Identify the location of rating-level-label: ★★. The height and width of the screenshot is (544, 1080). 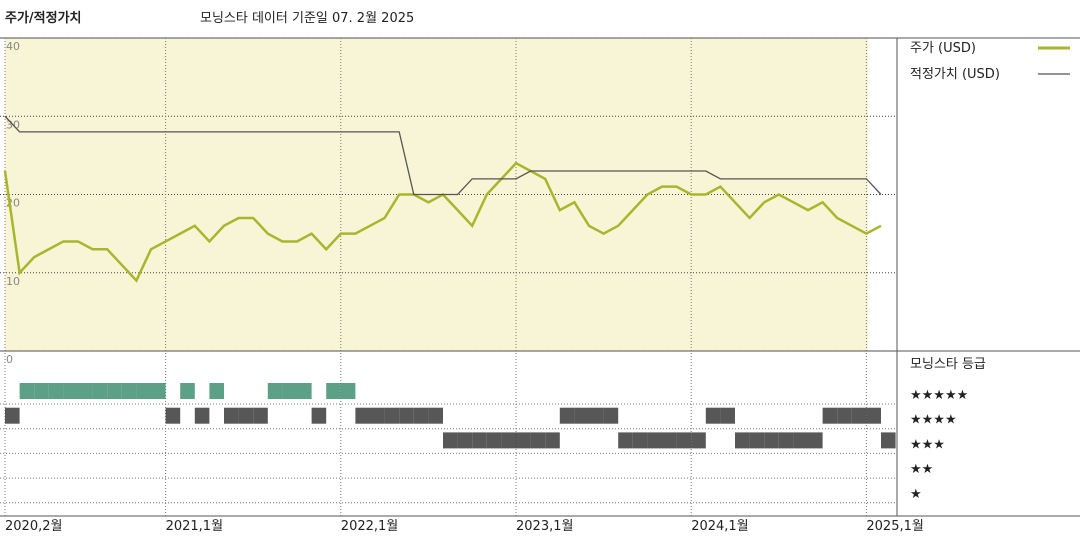
(921, 469).